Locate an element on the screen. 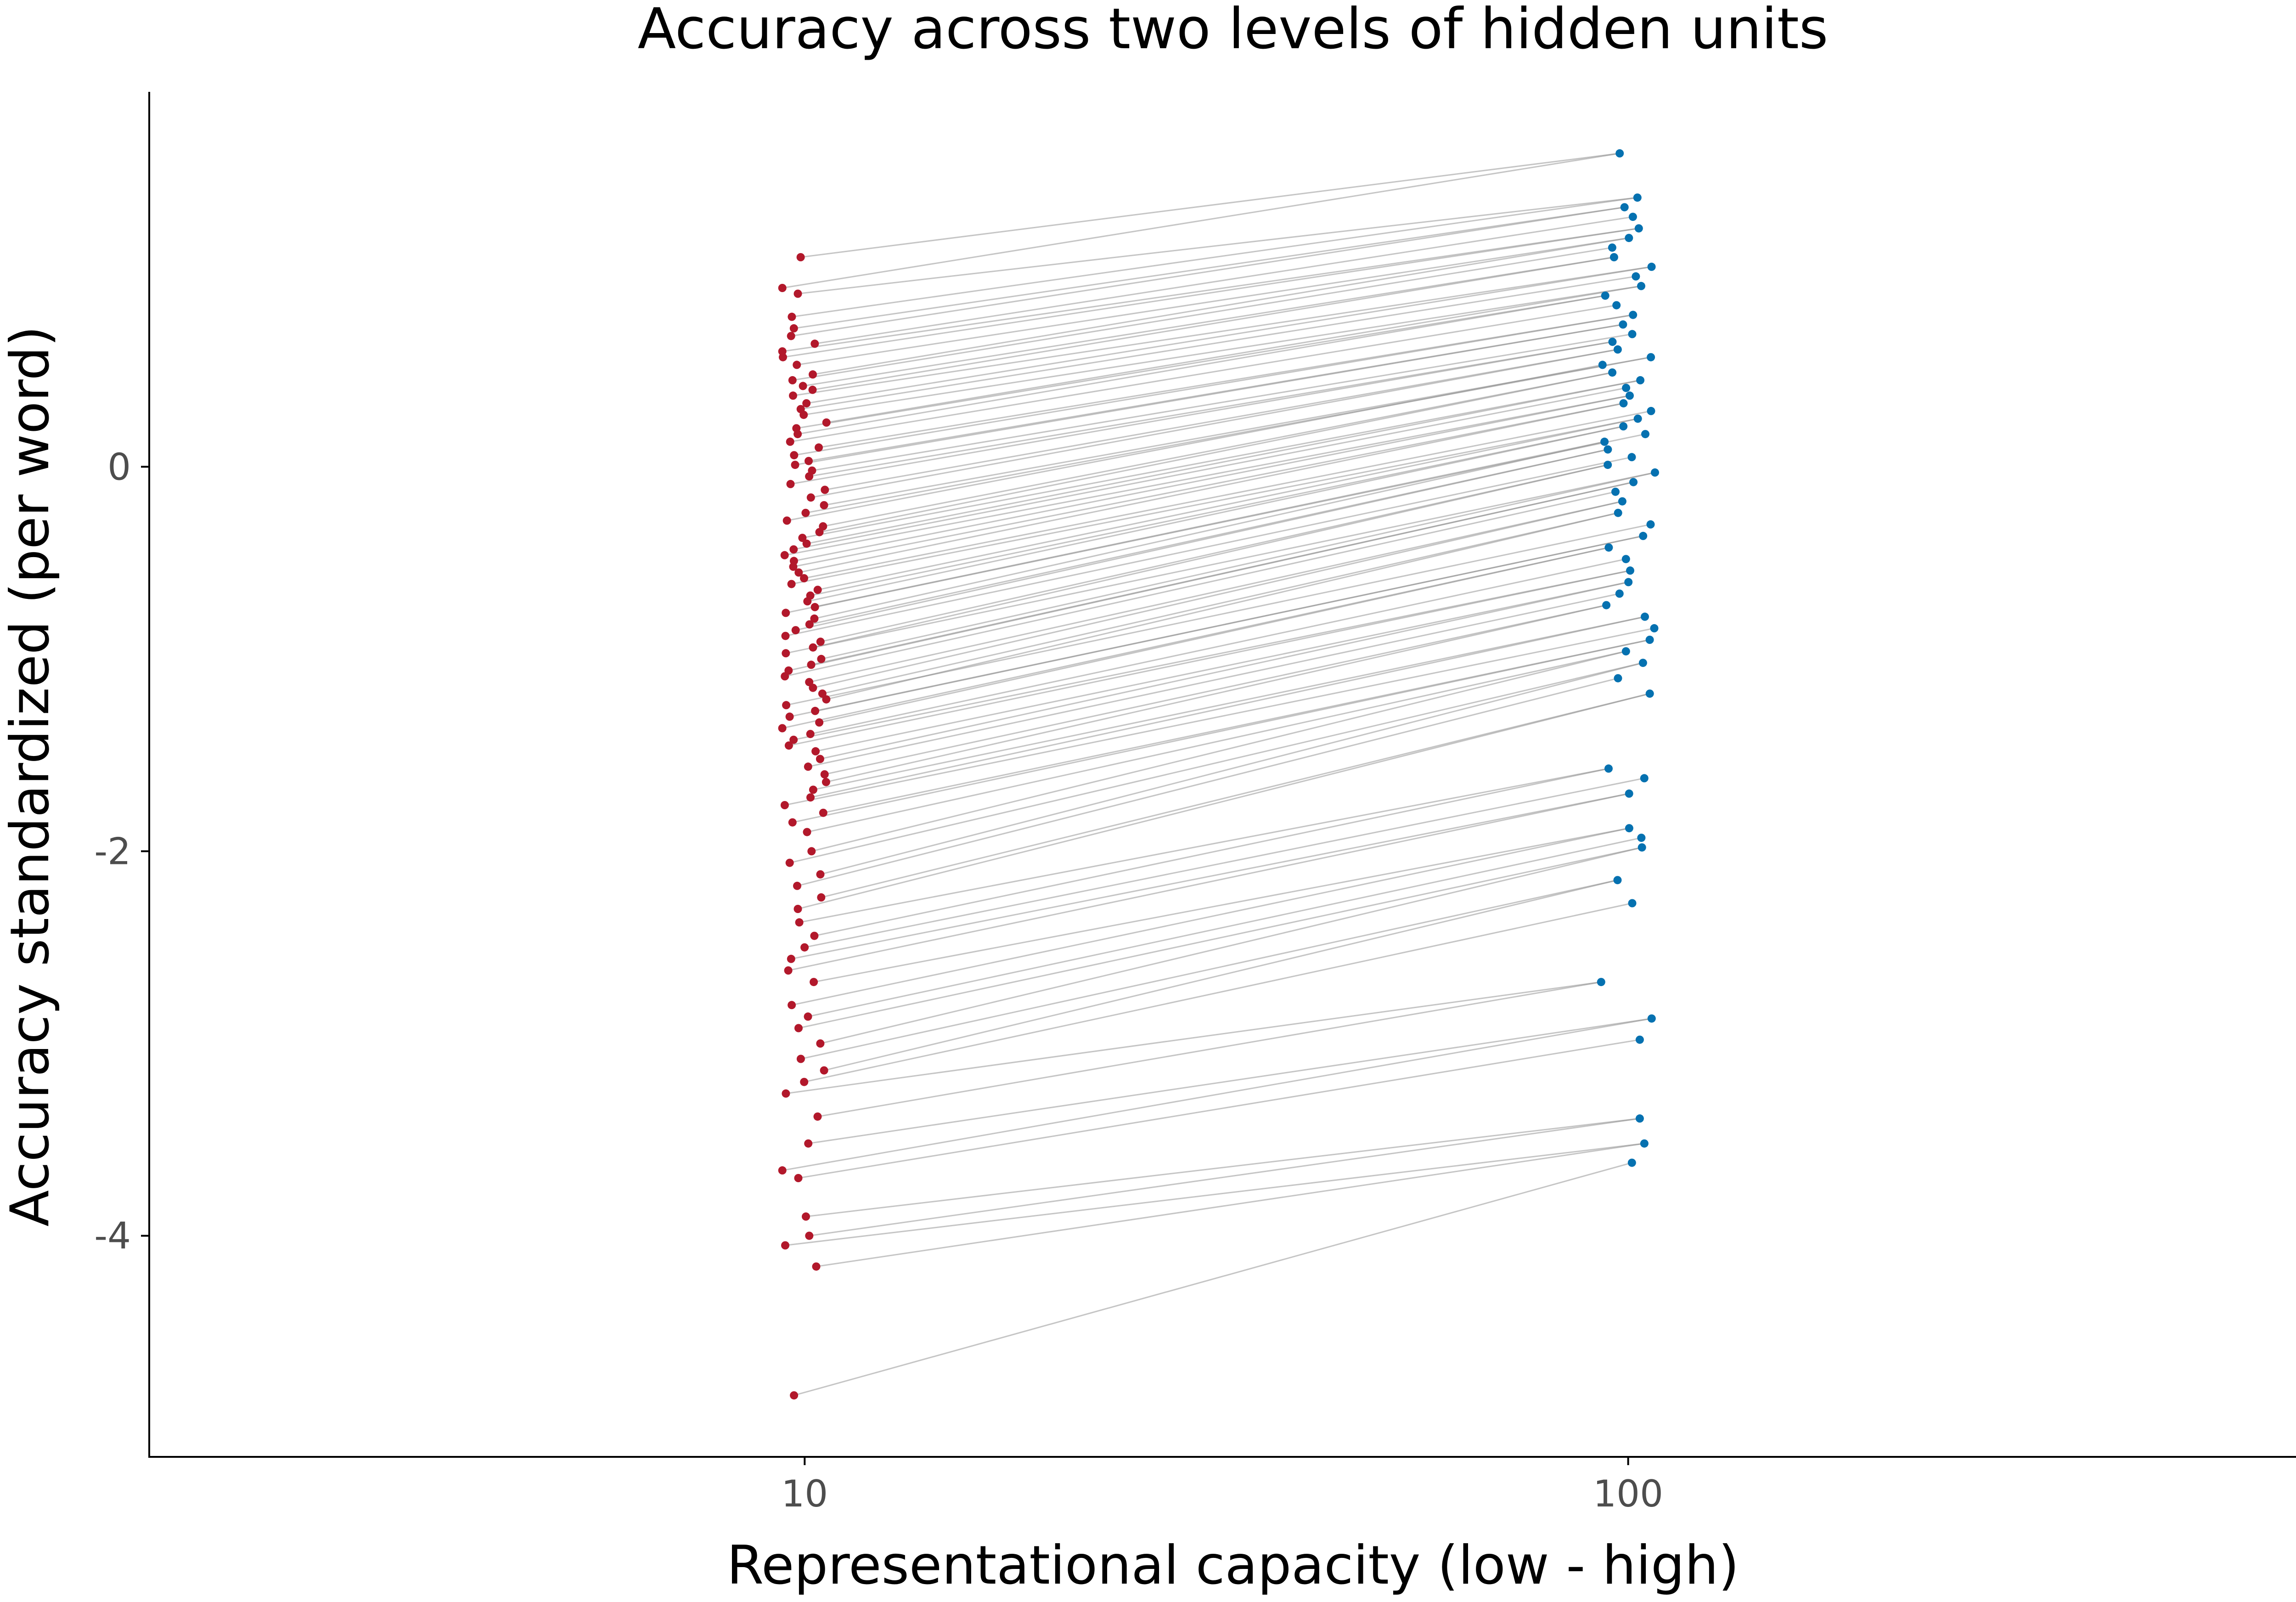 This screenshot has height=1602, width=2296. y-axis-ticks: -4 -2 0 is located at coordinates (121, 852).